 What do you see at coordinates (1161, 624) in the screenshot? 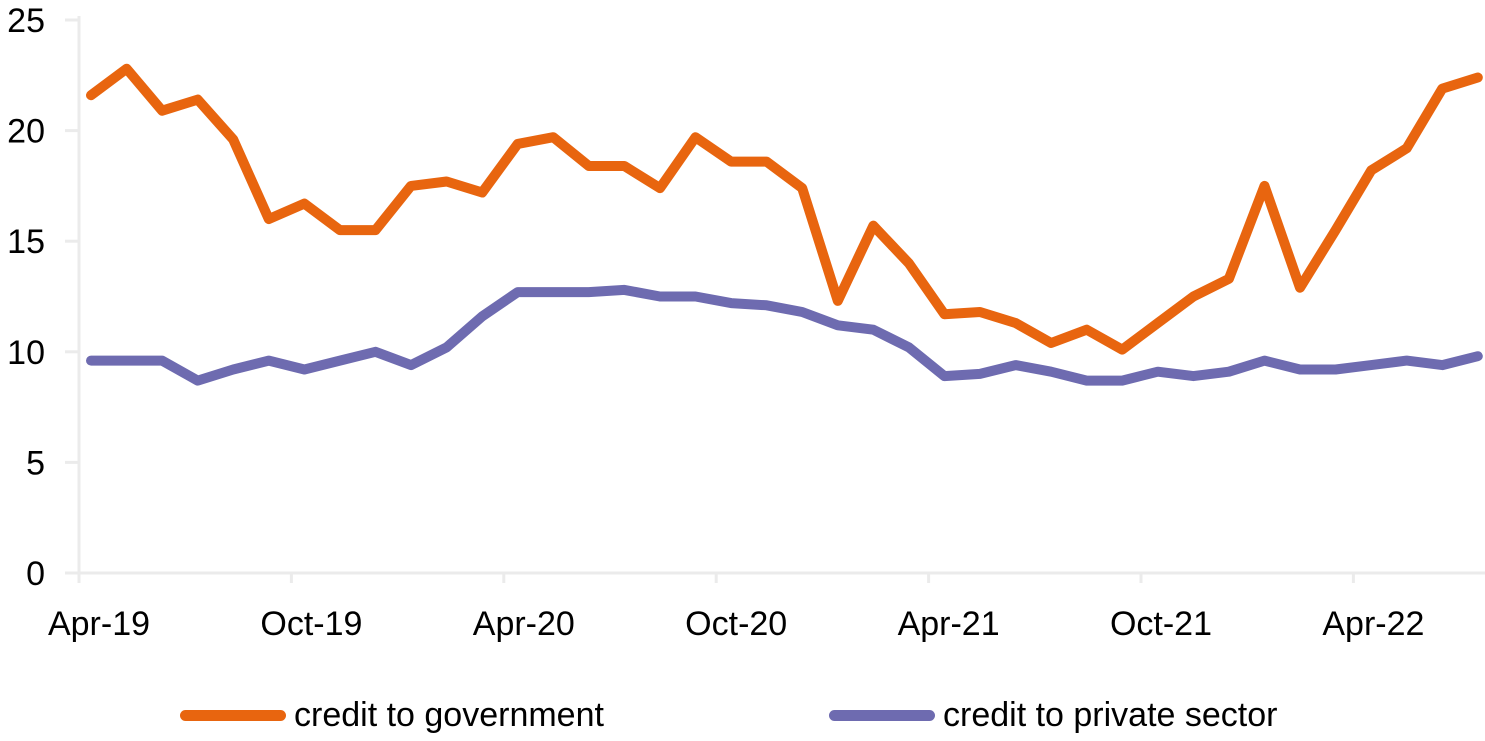
I see `x-tick-label: Oct-21` at bounding box center [1161, 624].